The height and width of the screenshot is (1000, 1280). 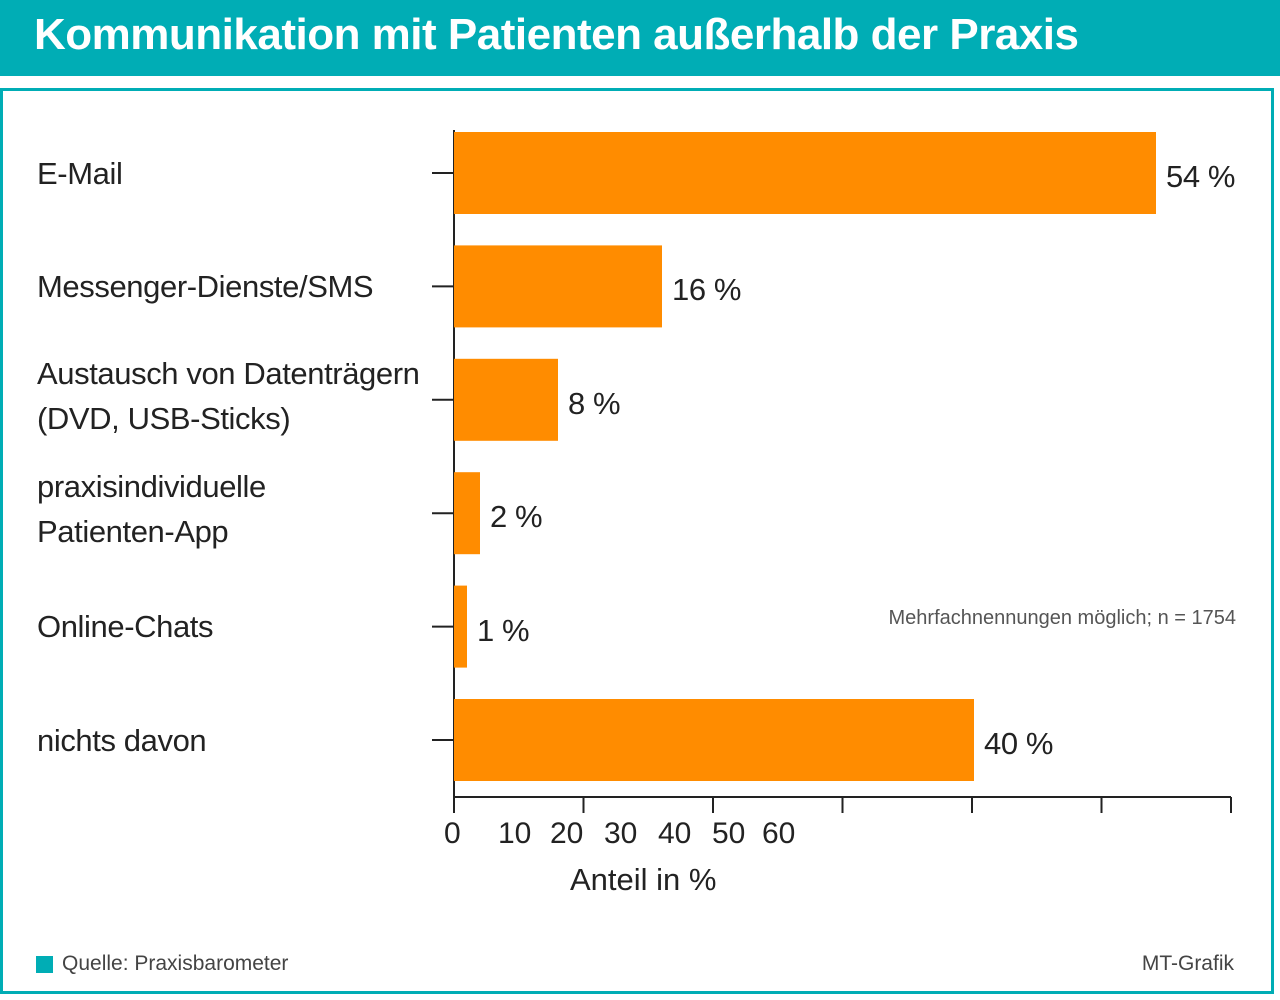 I want to click on source-note: Quelle: Praxisbarometer, so click(x=162, y=964).